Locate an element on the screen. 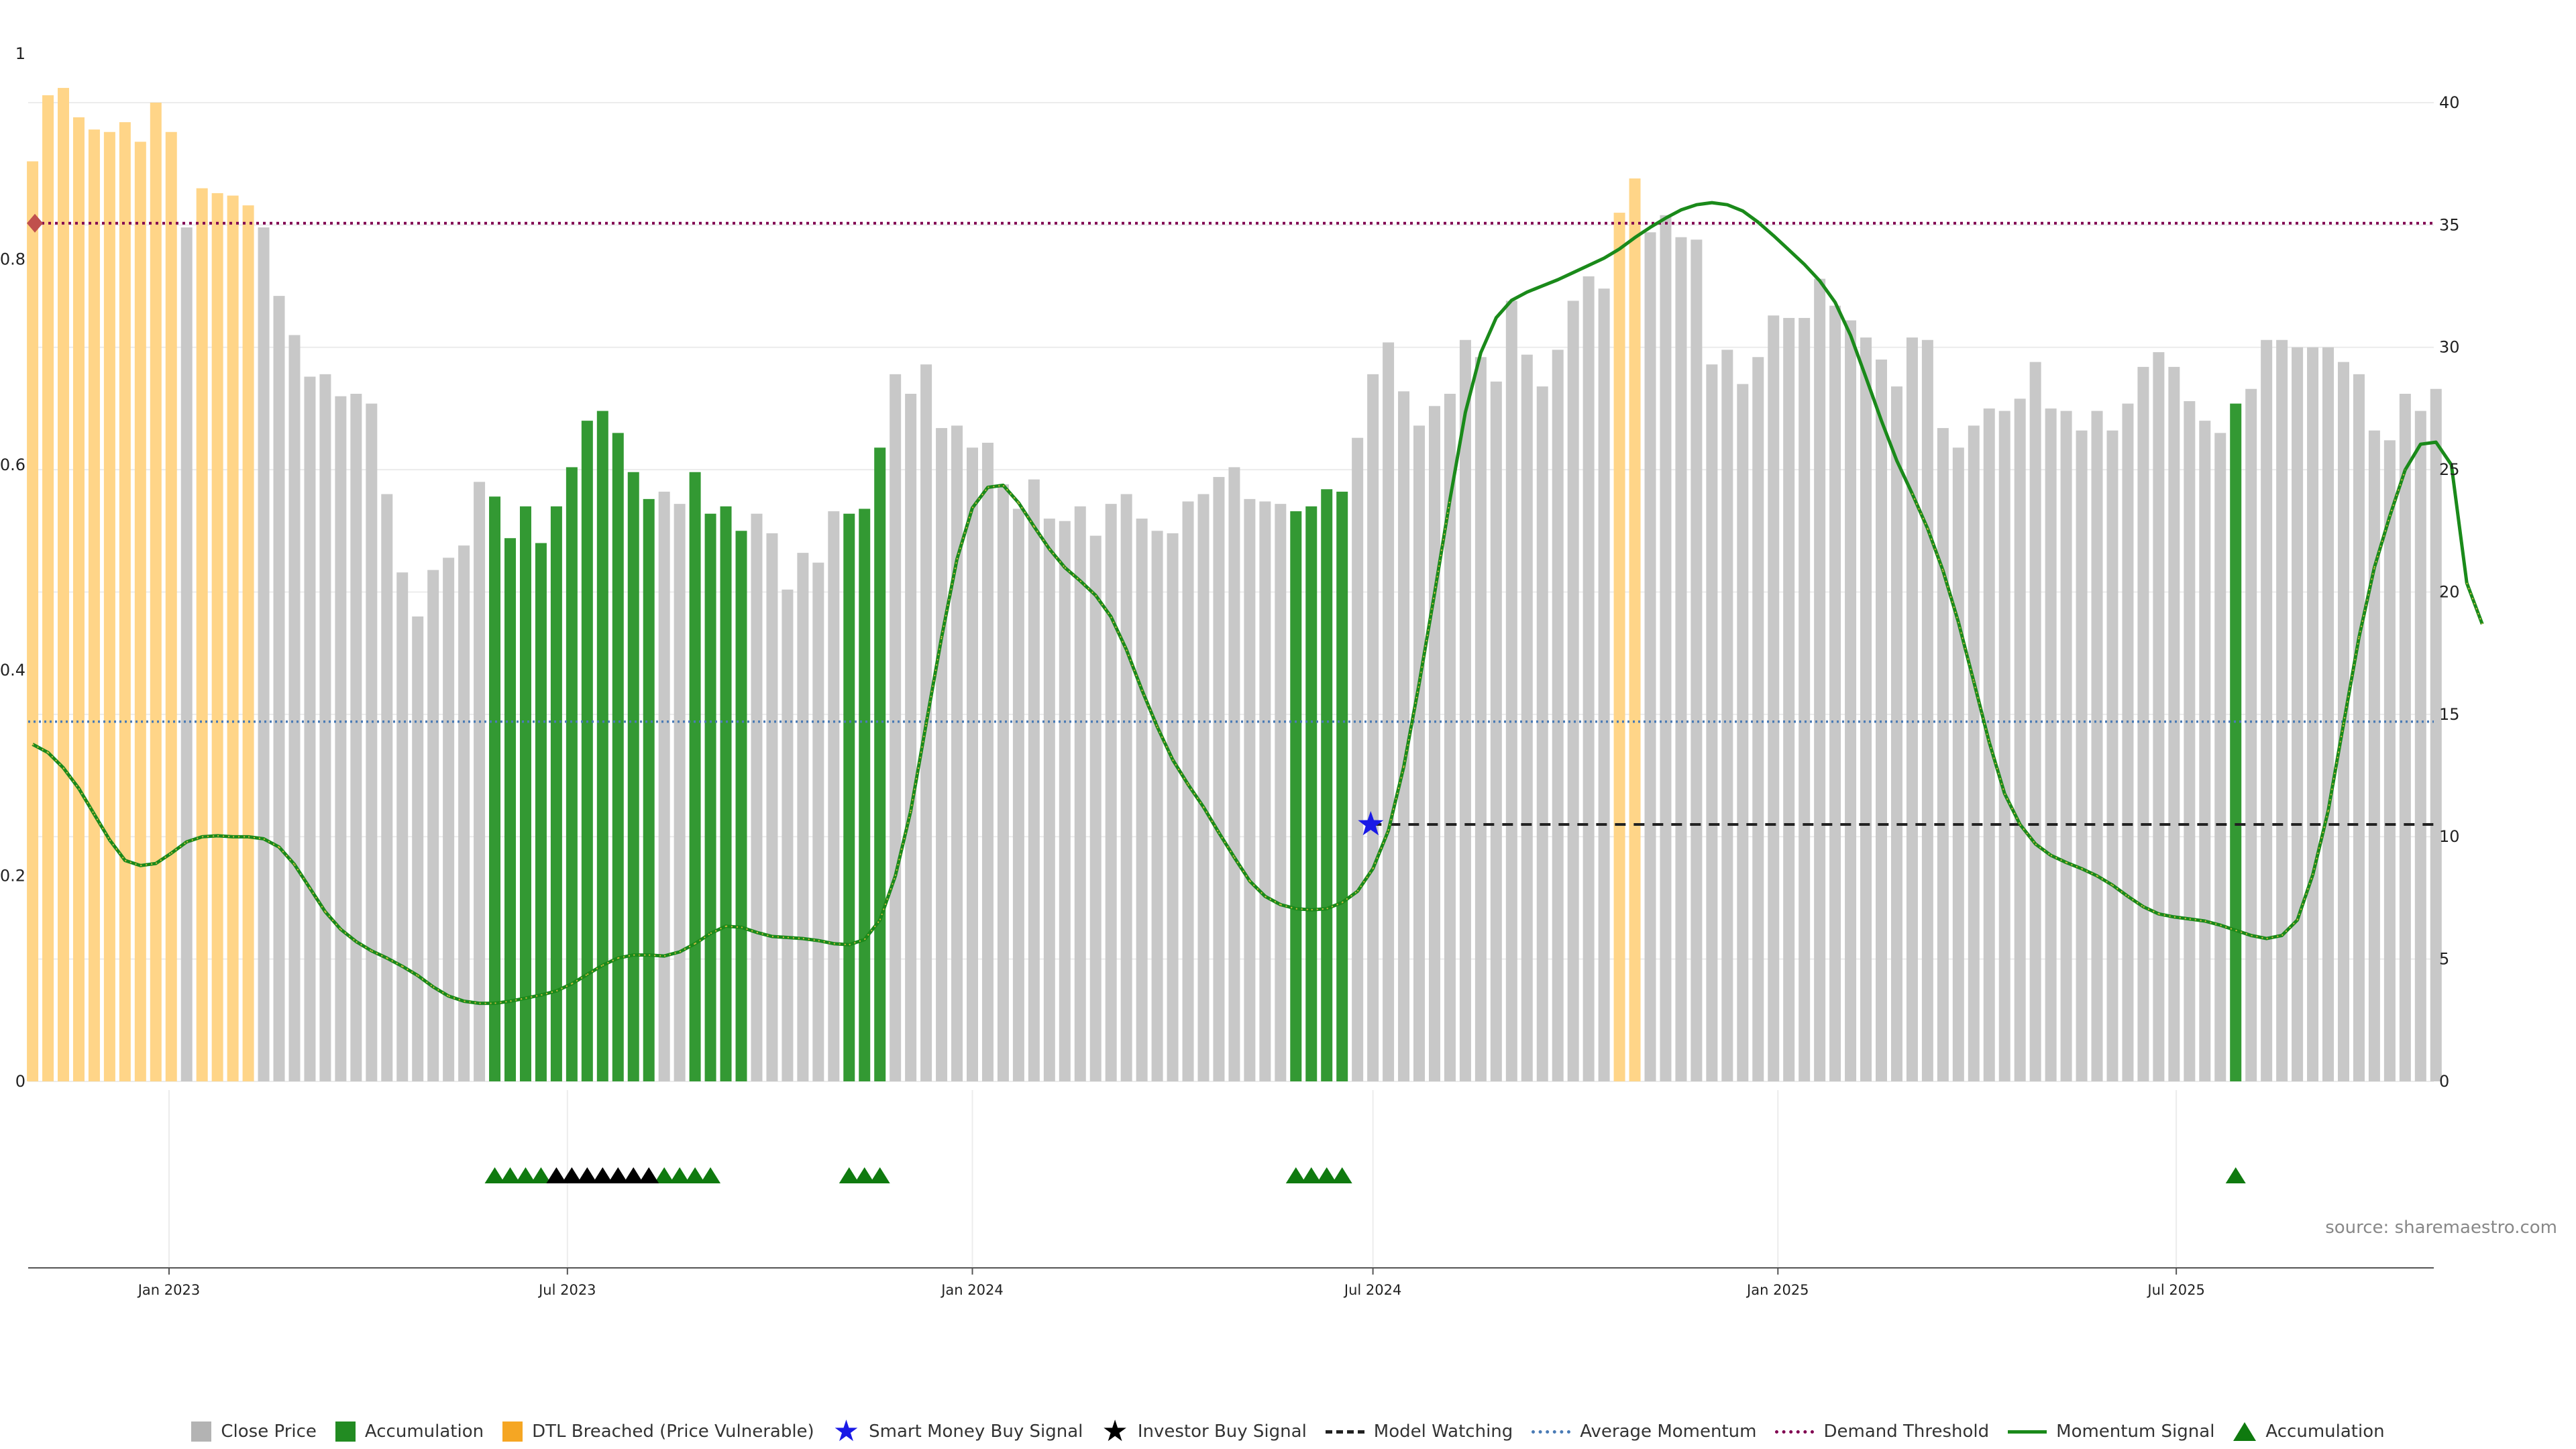  left-tick-label: 0 is located at coordinates (20, 1081).